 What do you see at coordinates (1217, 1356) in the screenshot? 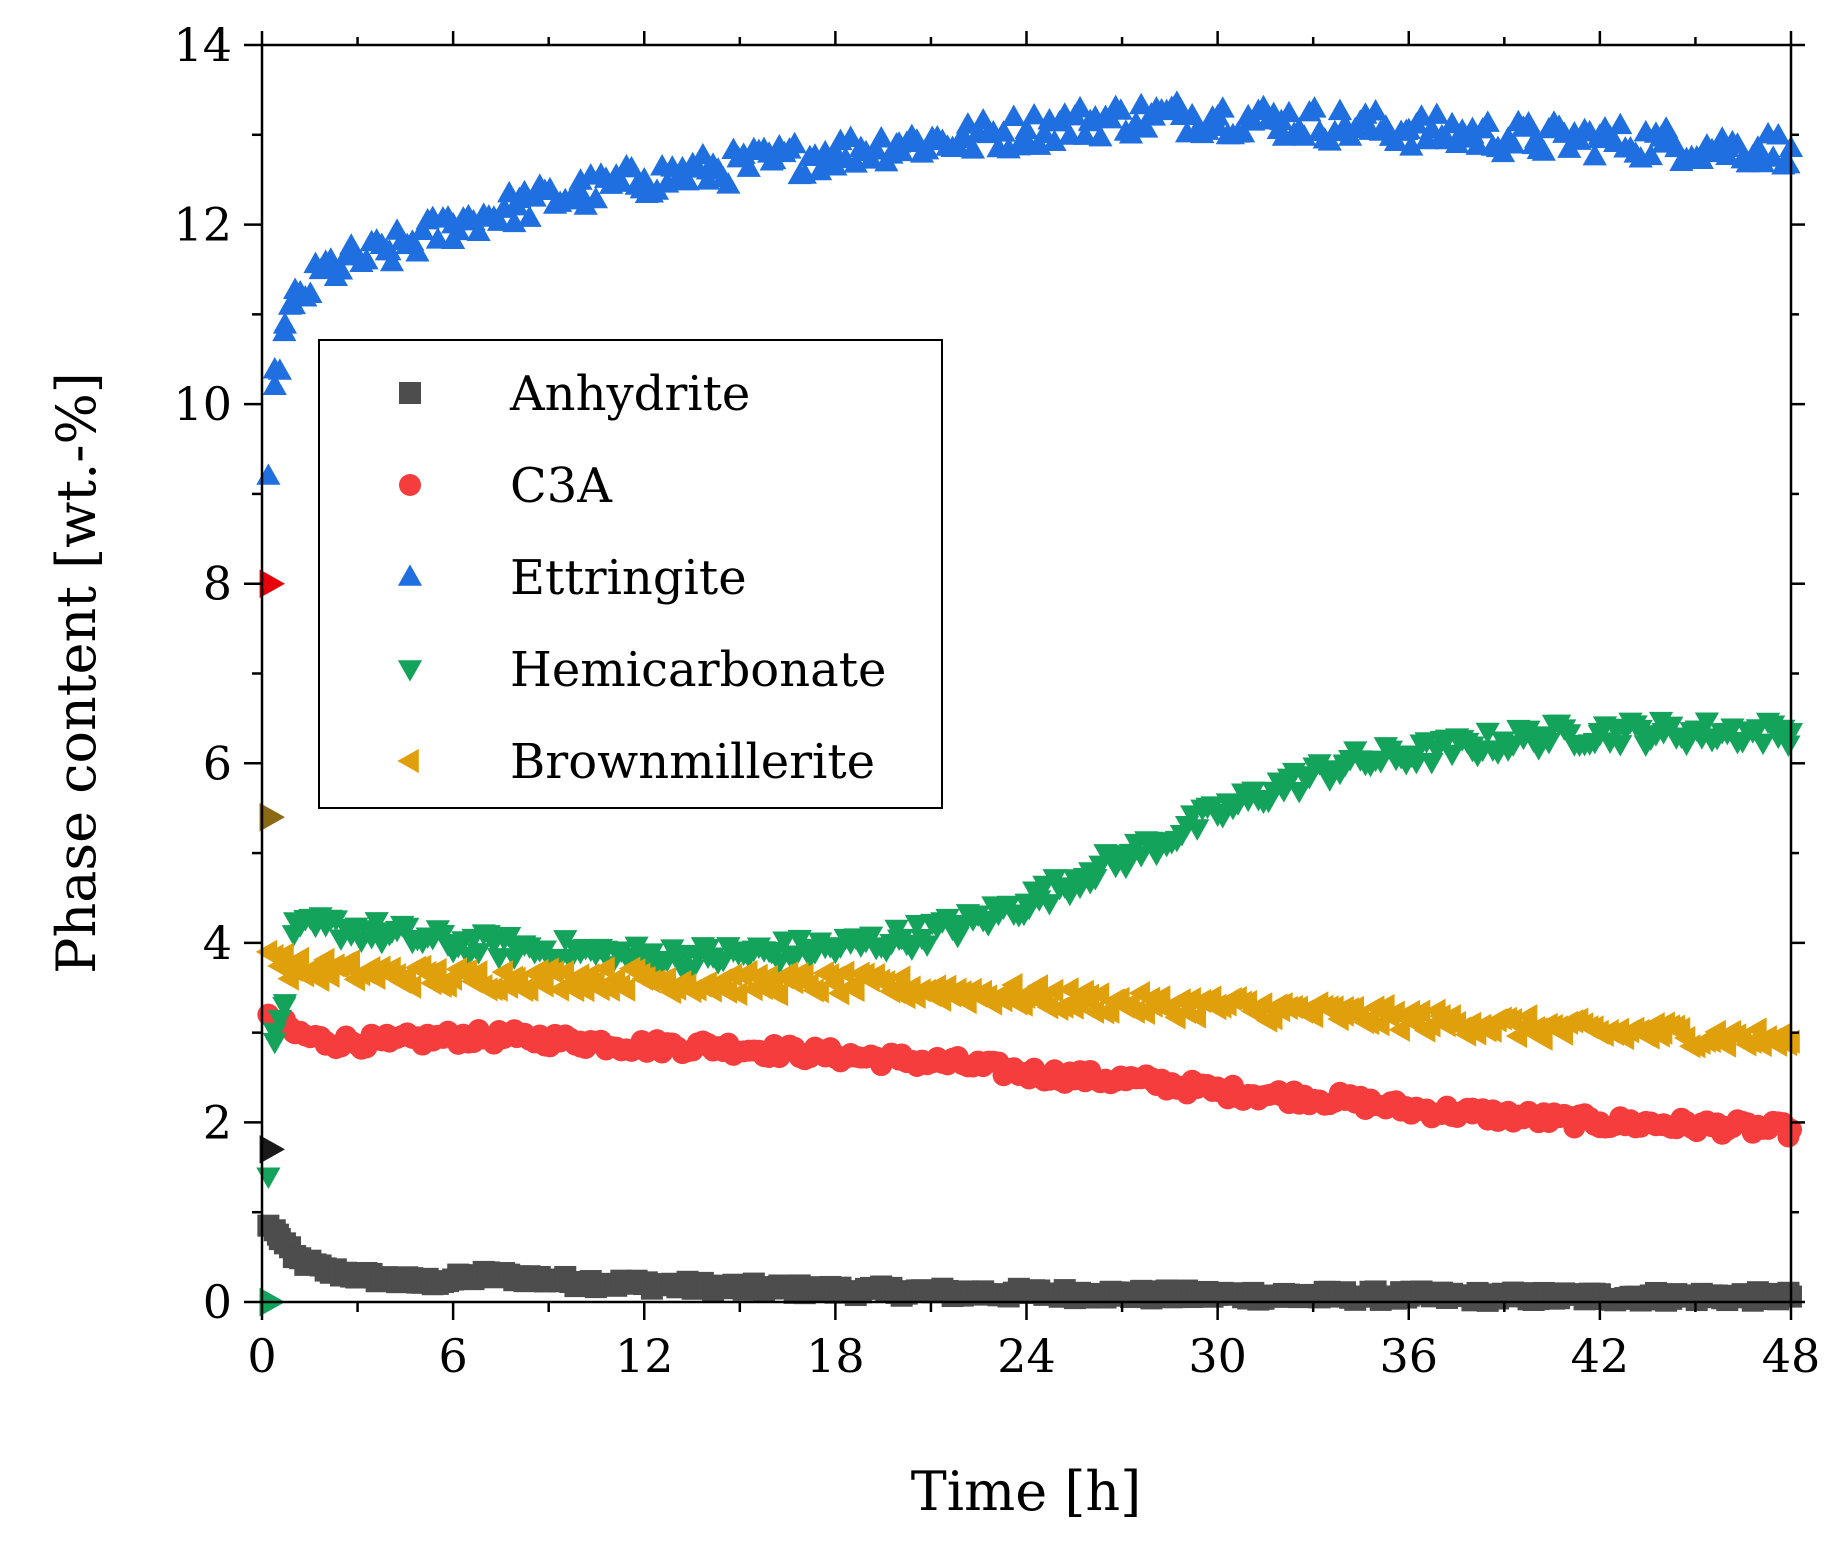
I see `x-tick-label: 30` at bounding box center [1217, 1356].